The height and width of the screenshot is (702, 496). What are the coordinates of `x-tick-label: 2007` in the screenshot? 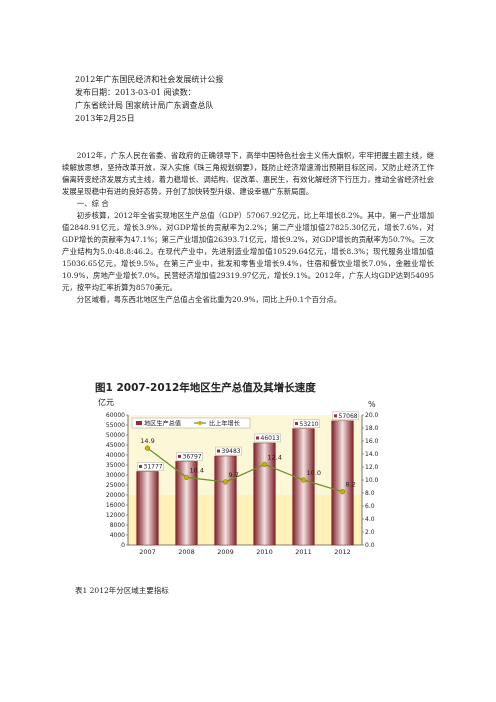 It's located at (147, 552).